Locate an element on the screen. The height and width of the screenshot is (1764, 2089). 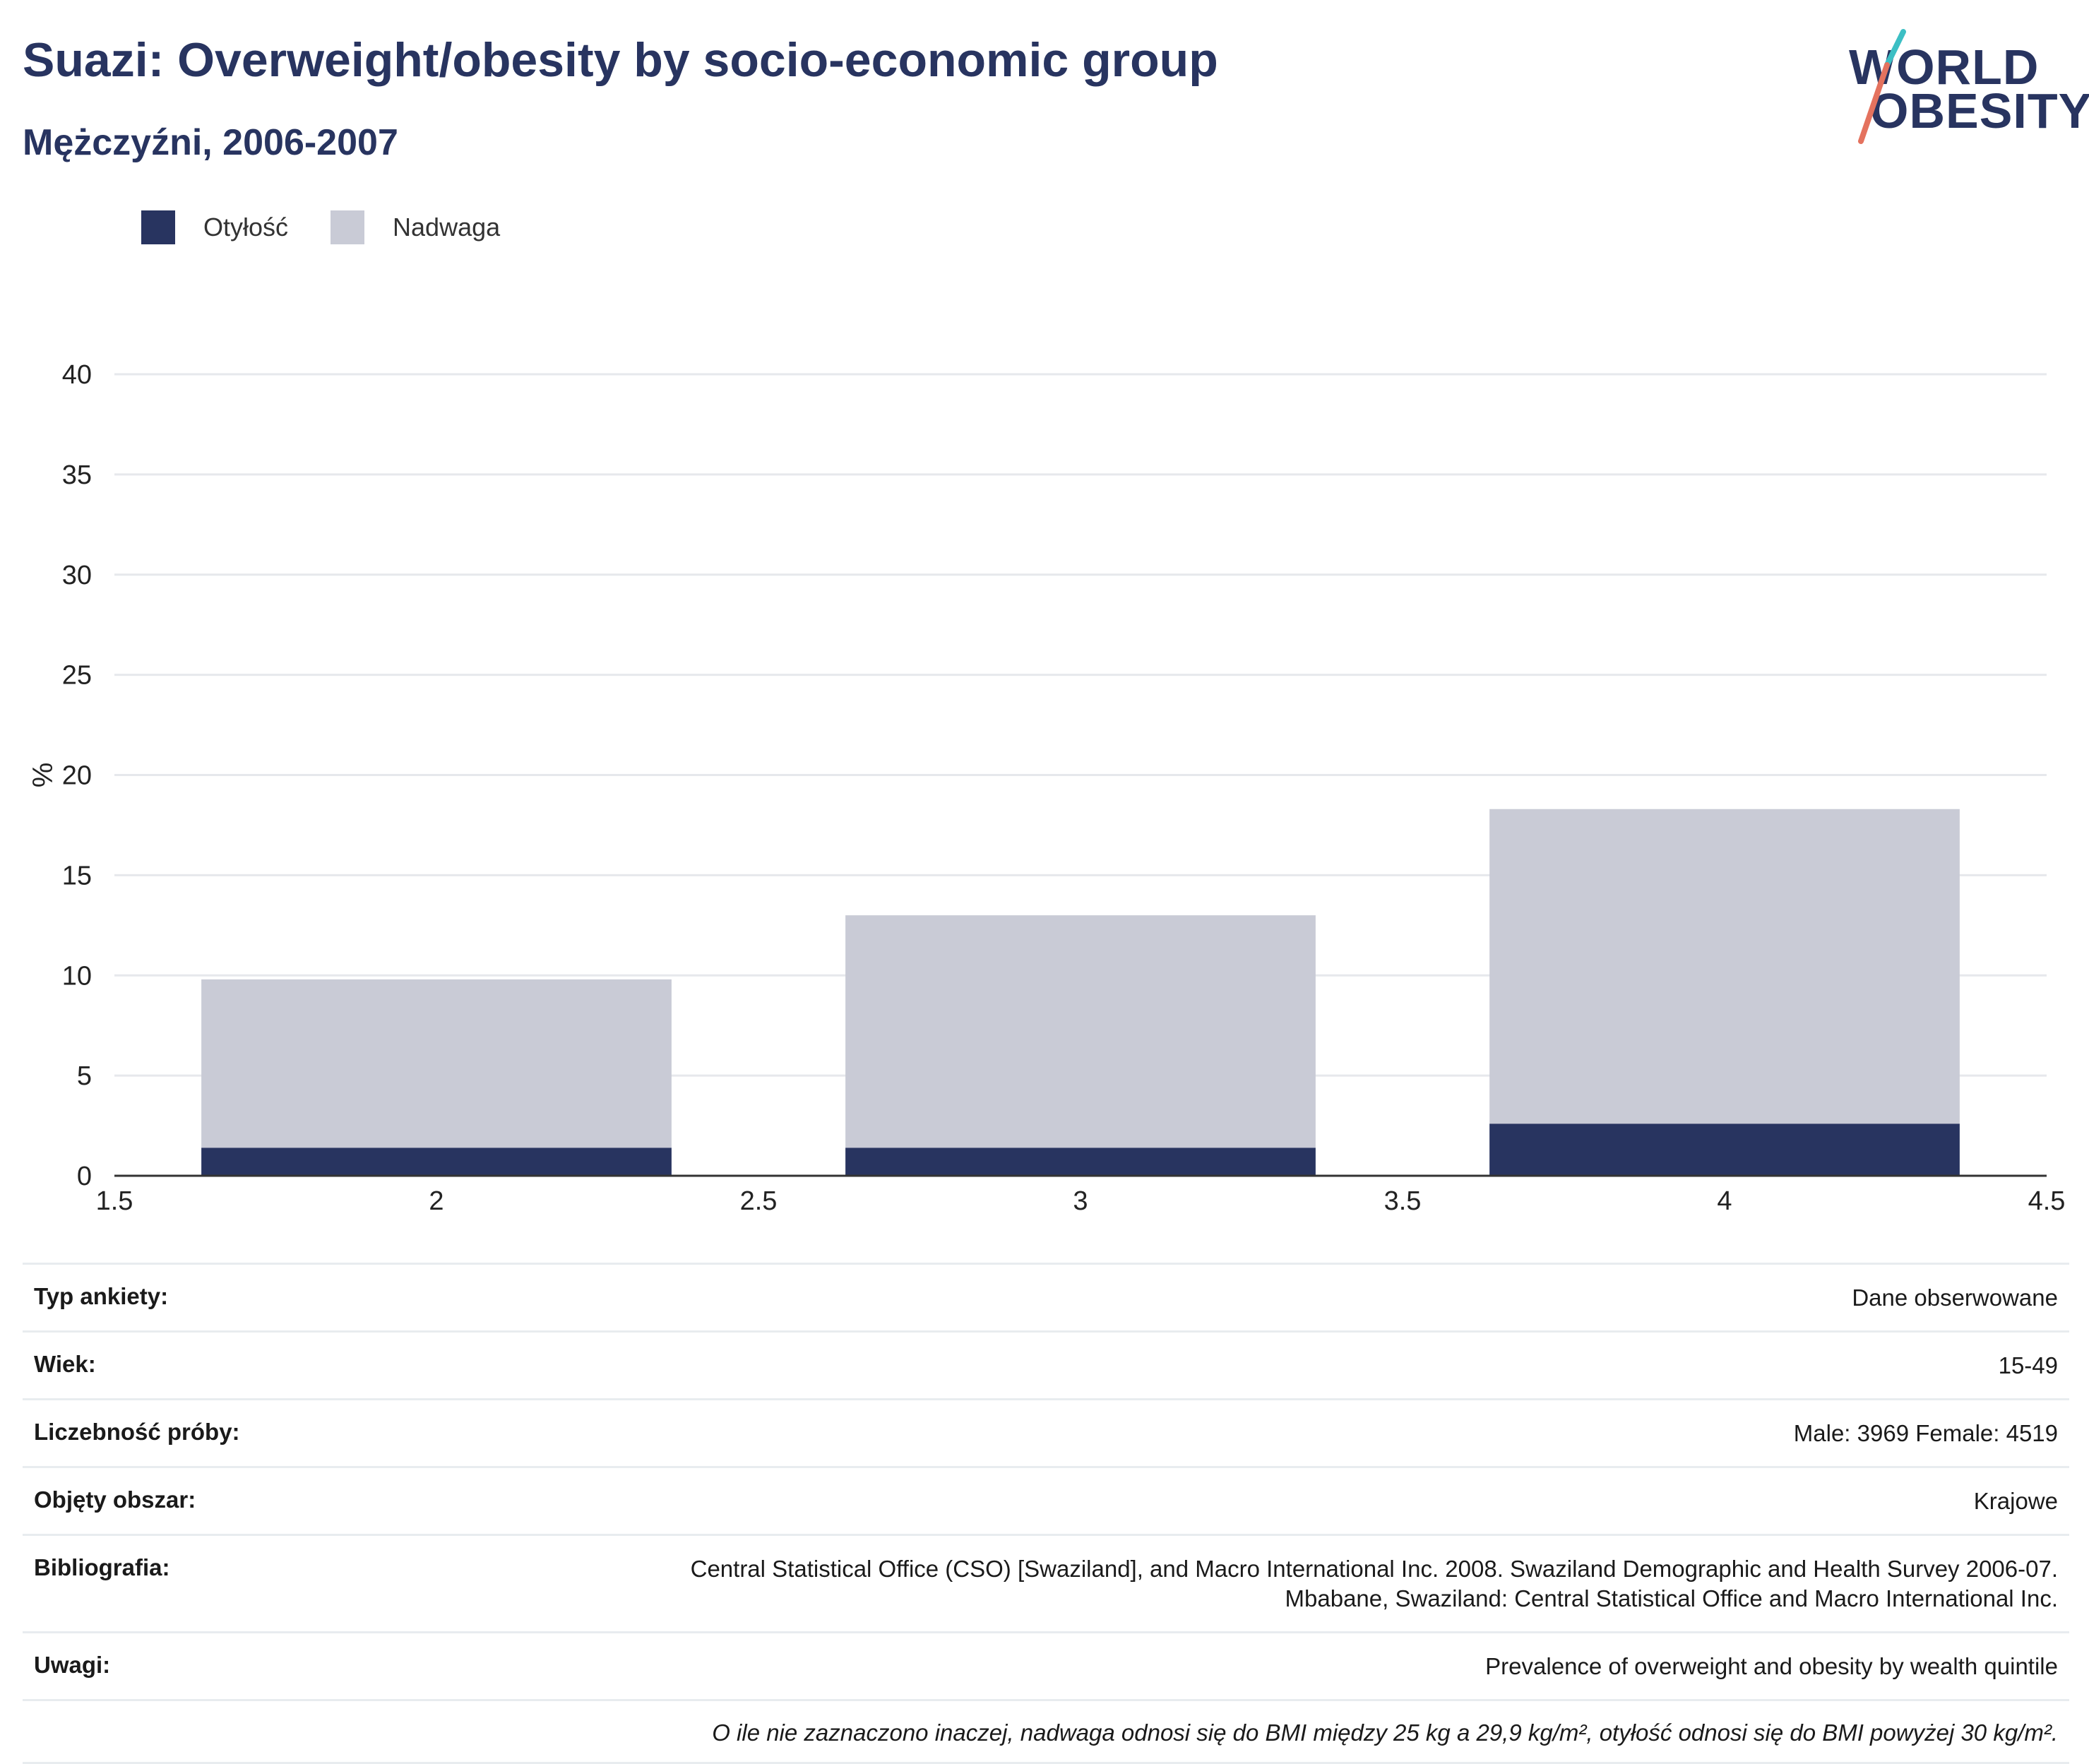
legend-label-obesity: Otyłość is located at coordinates (246, 227).